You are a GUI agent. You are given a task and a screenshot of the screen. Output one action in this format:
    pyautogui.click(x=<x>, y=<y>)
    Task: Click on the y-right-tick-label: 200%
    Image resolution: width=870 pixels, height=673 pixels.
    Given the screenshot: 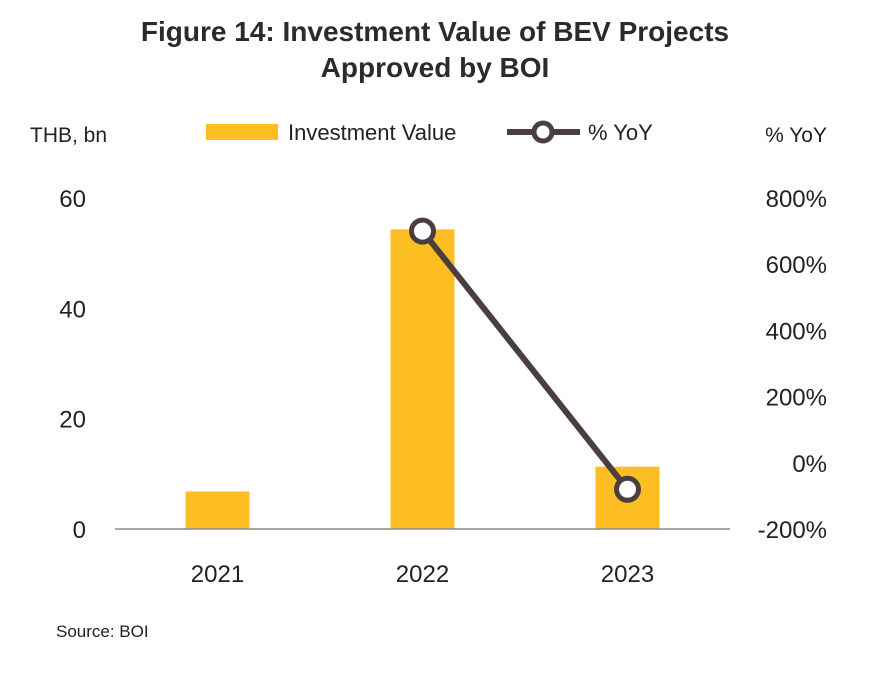 What is the action you would take?
    pyautogui.click(x=796, y=398)
    